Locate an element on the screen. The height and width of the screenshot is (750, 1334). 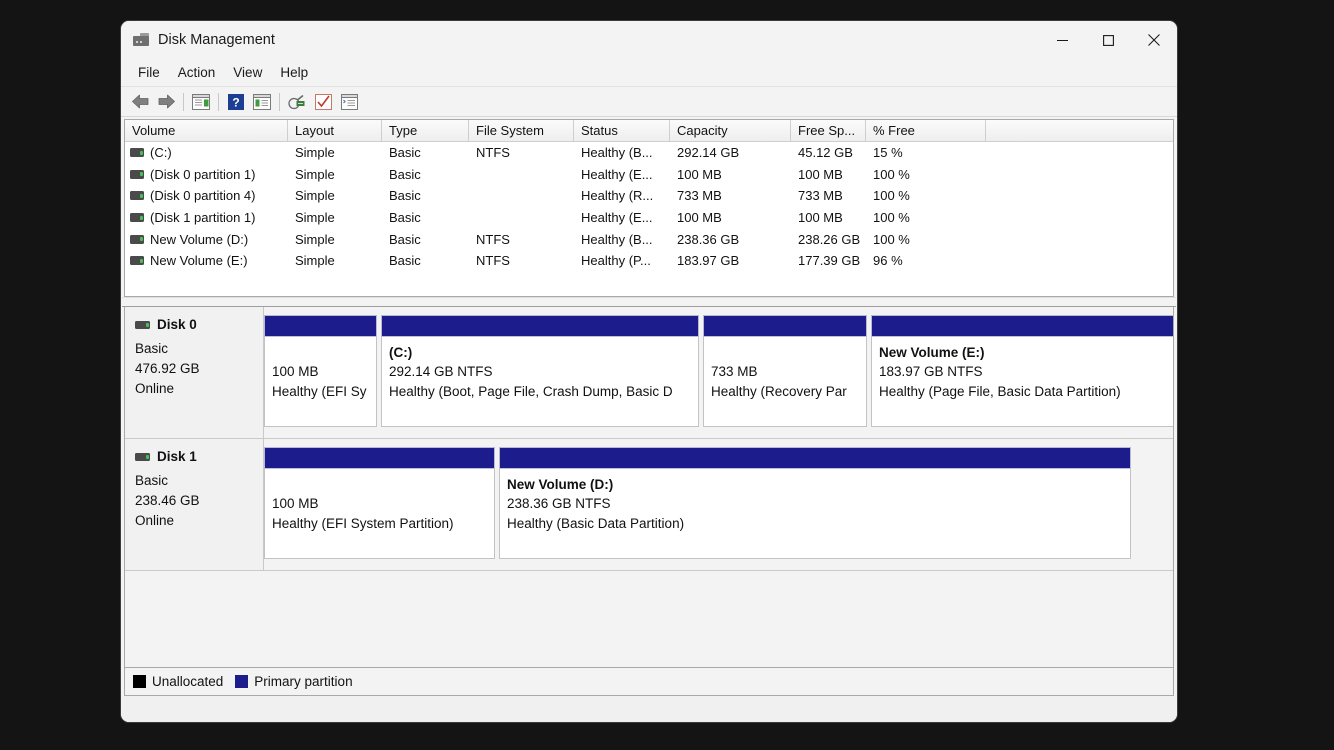
disk-size: 238.46 GB is located at coordinates (167, 500).